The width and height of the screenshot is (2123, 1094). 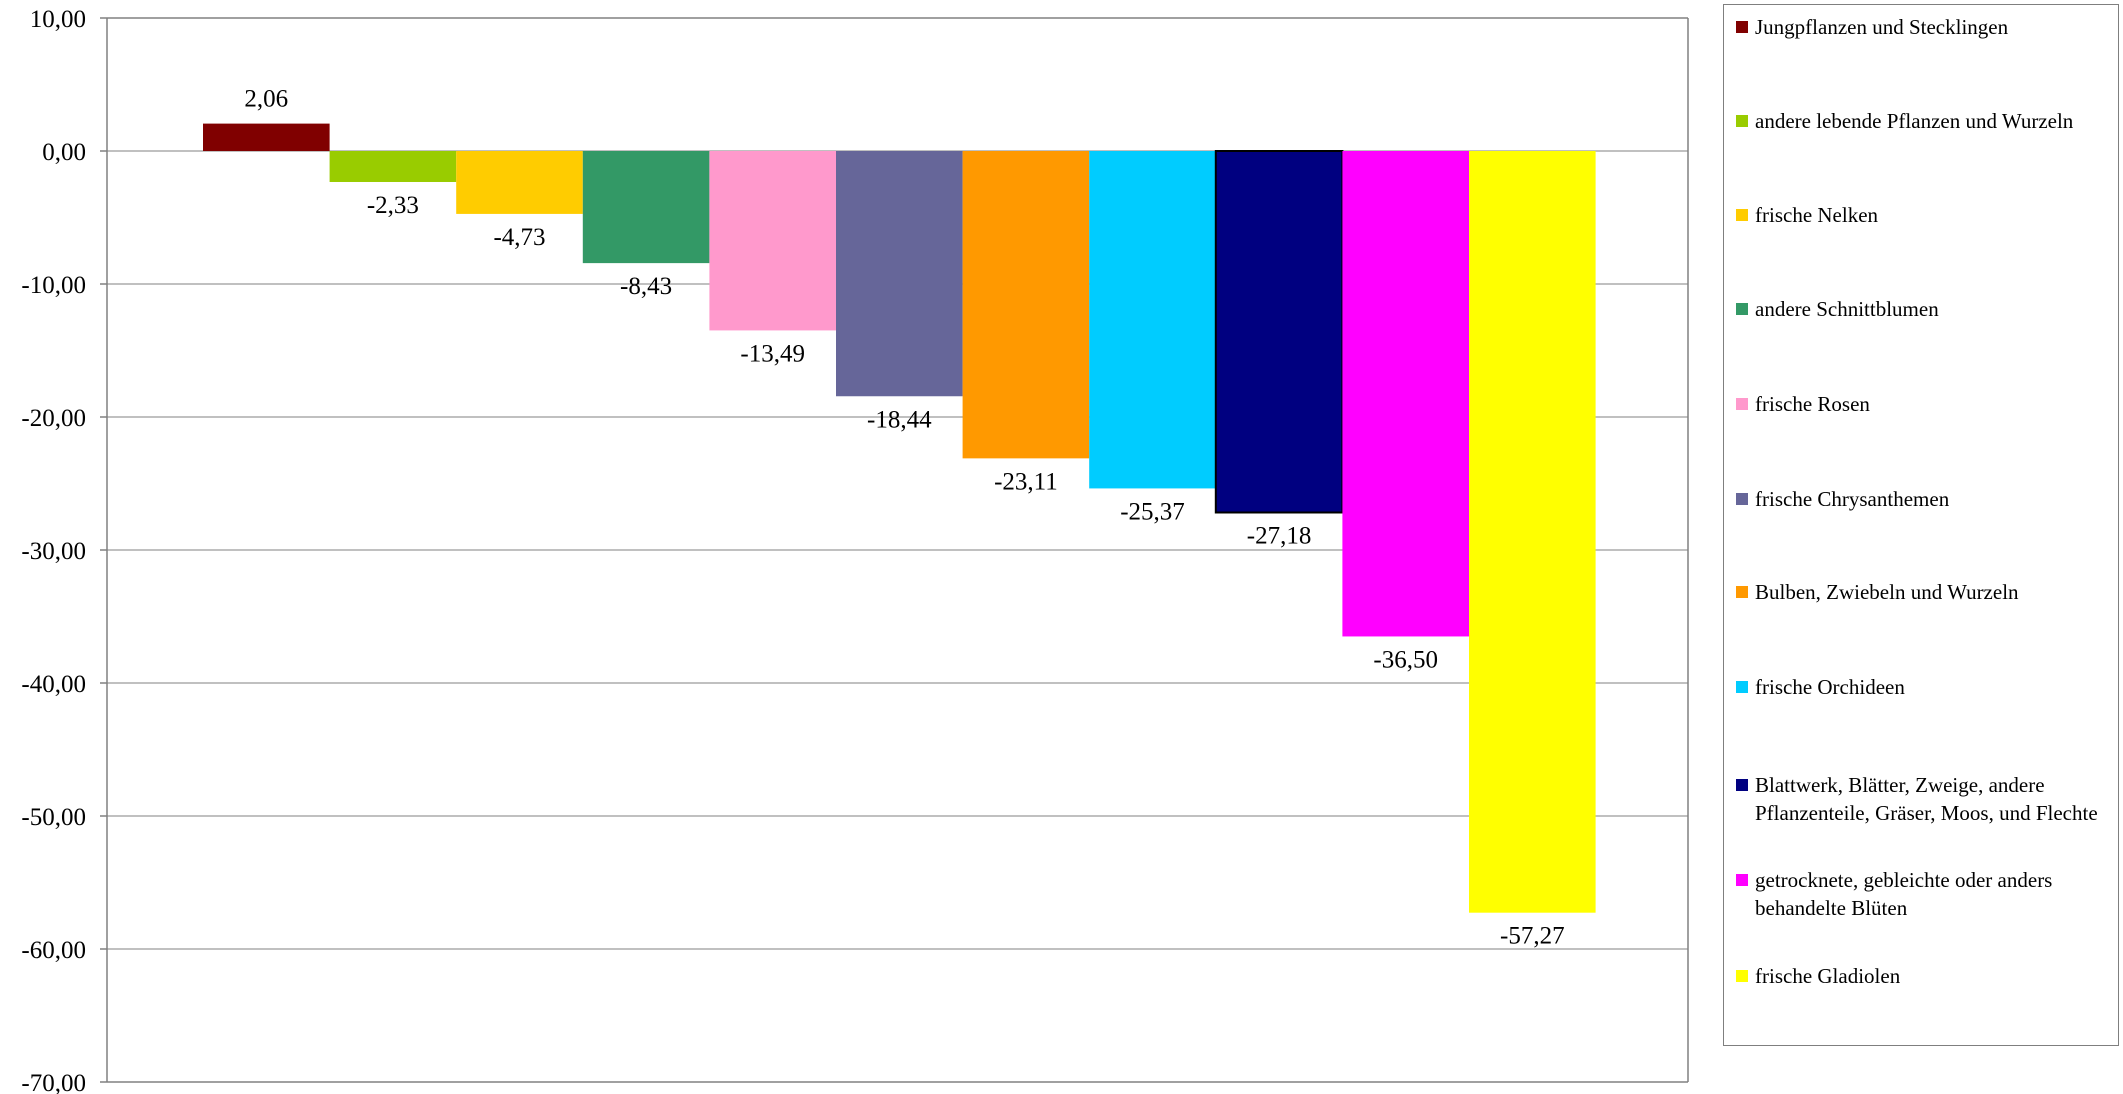 I want to click on data-label: -27,18, so click(x=1279, y=535).